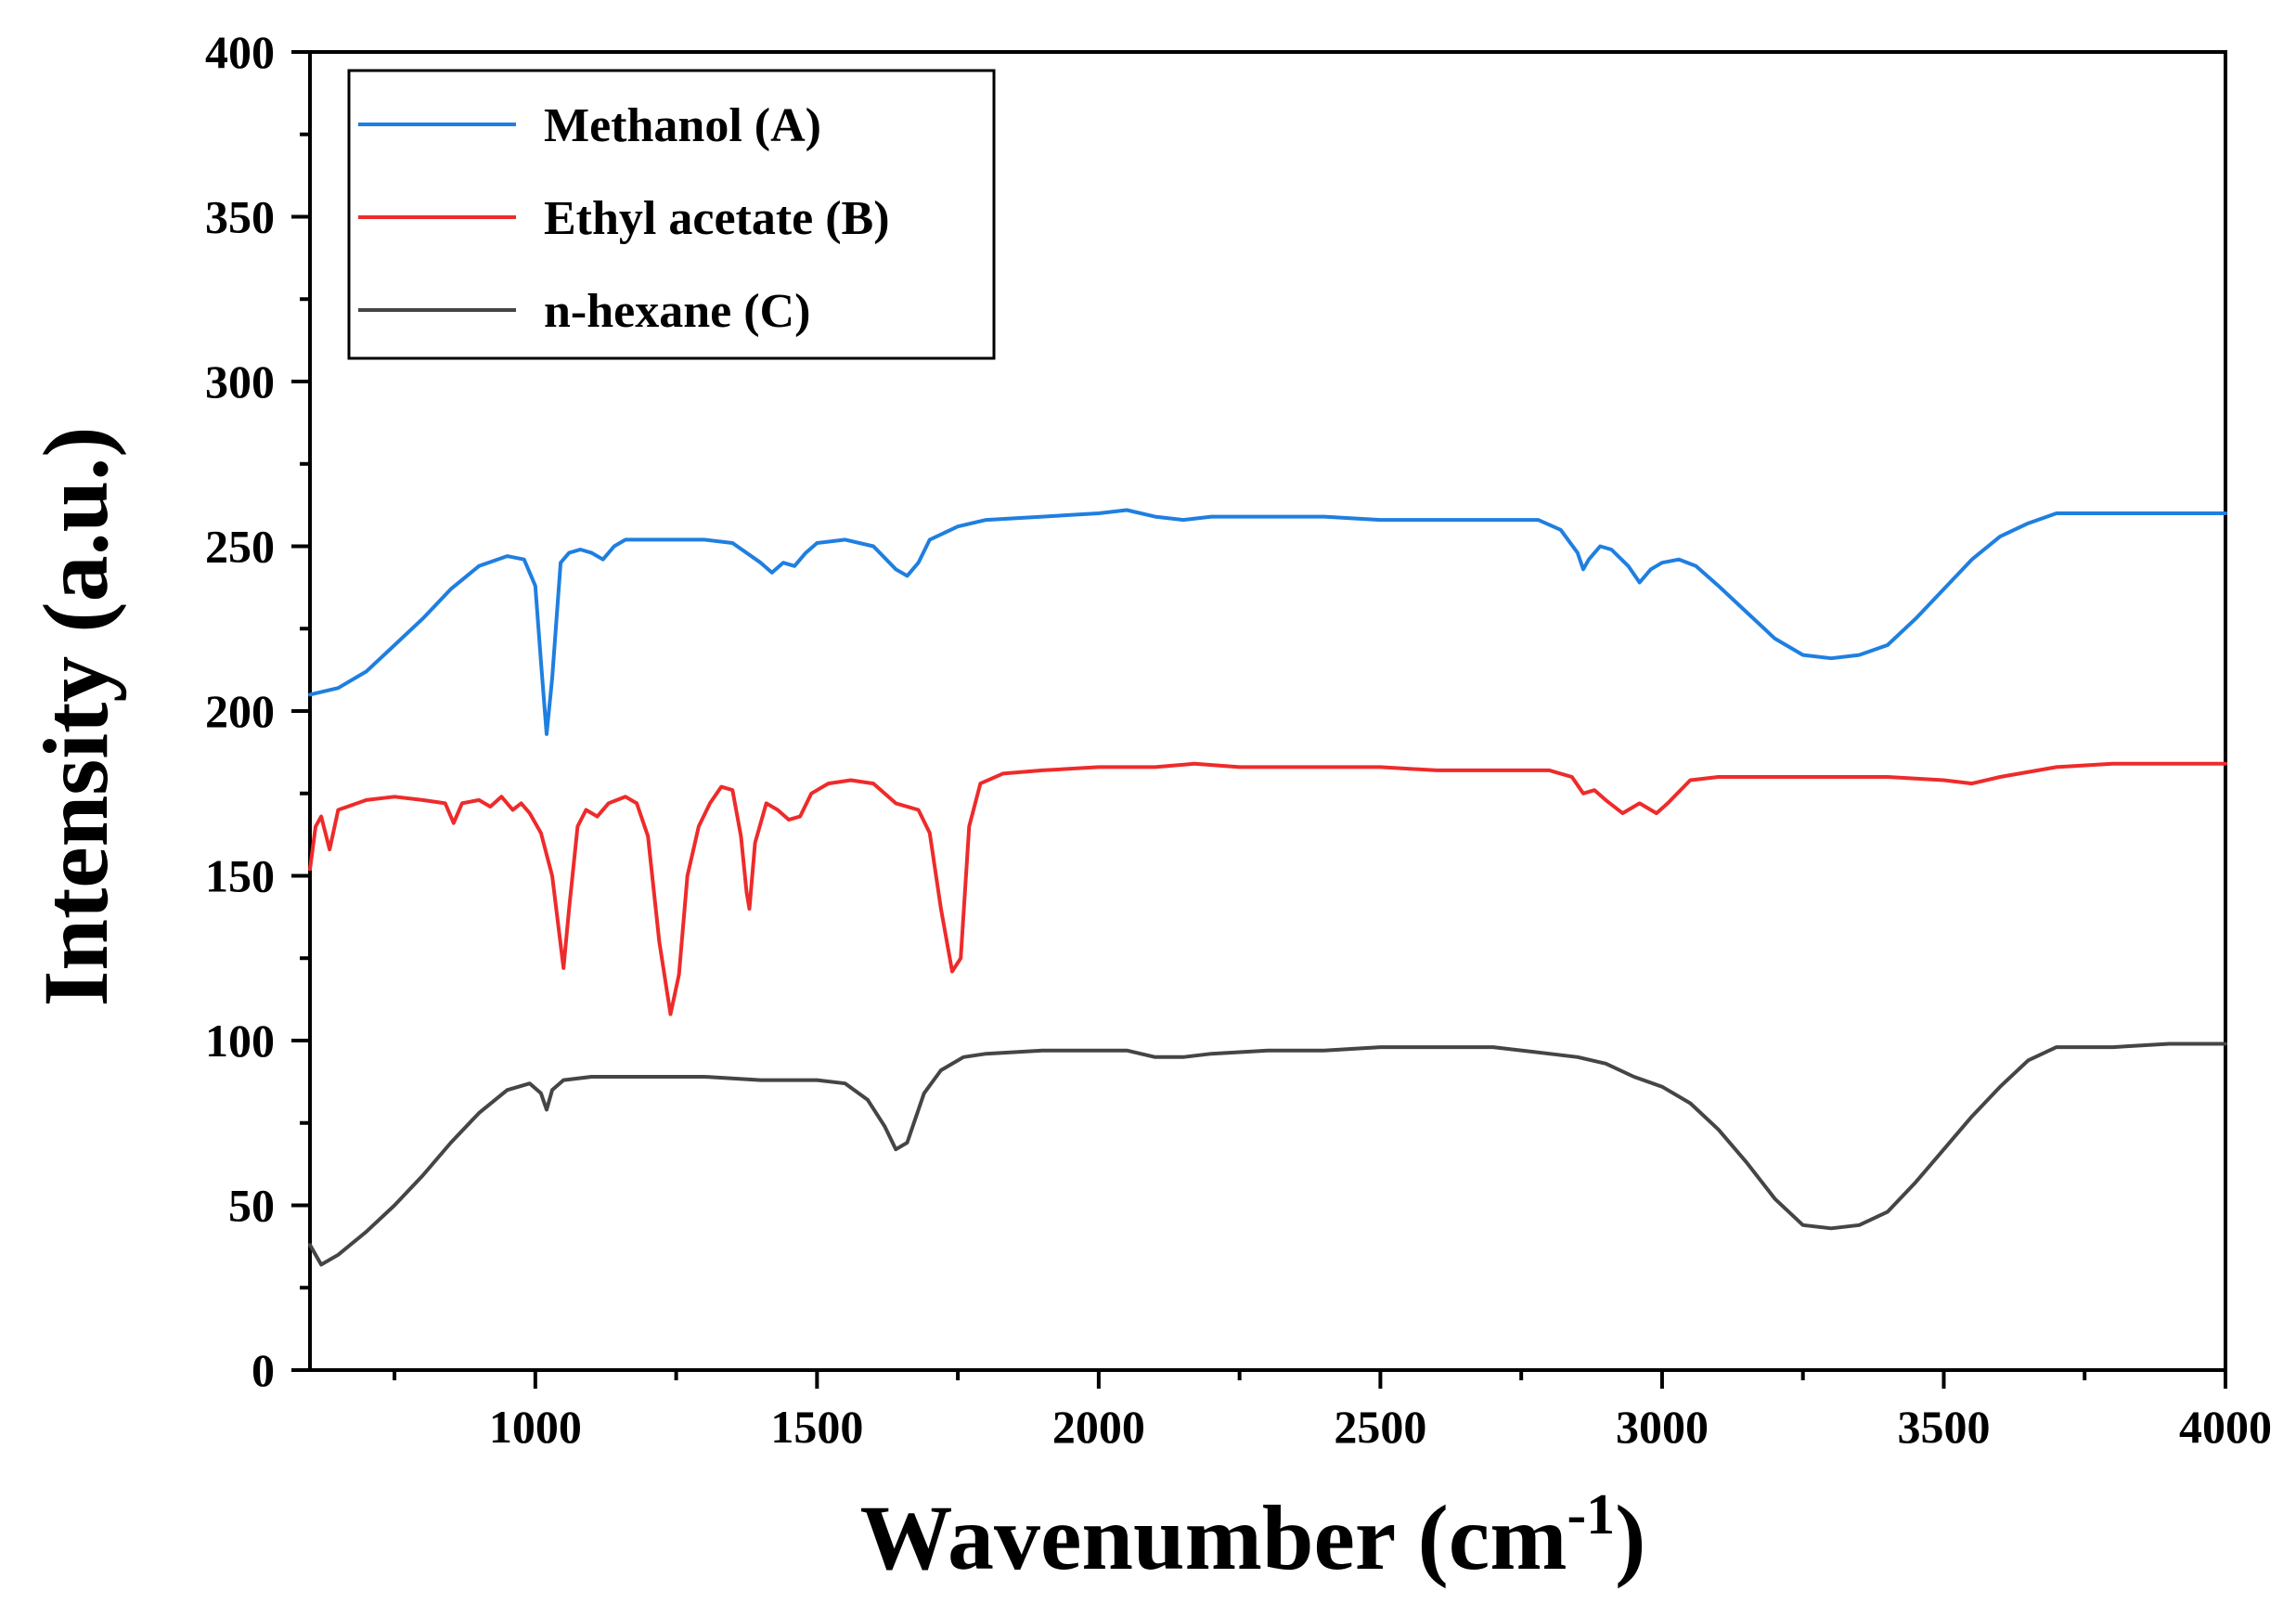 The image size is (2296, 1617). I want to click on x-axis-title: Wavenumber (cm-1), so click(1253, 1536).